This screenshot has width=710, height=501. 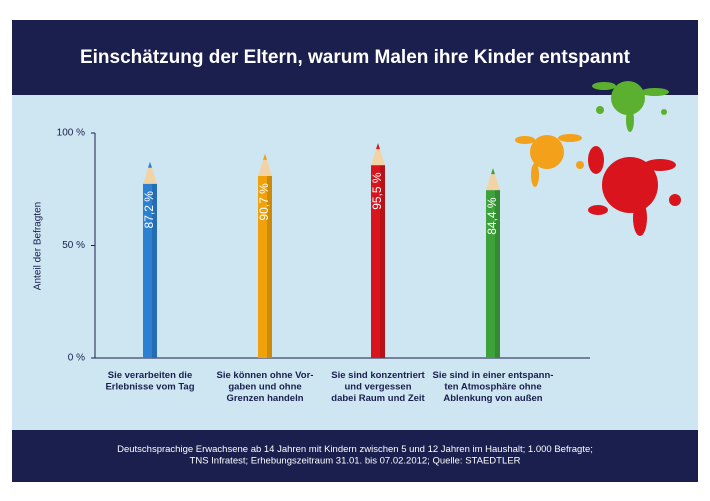 What do you see at coordinates (149, 210) in the screenshot?
I see `value-label: 87,2 %` at bounding box center [149, 210].